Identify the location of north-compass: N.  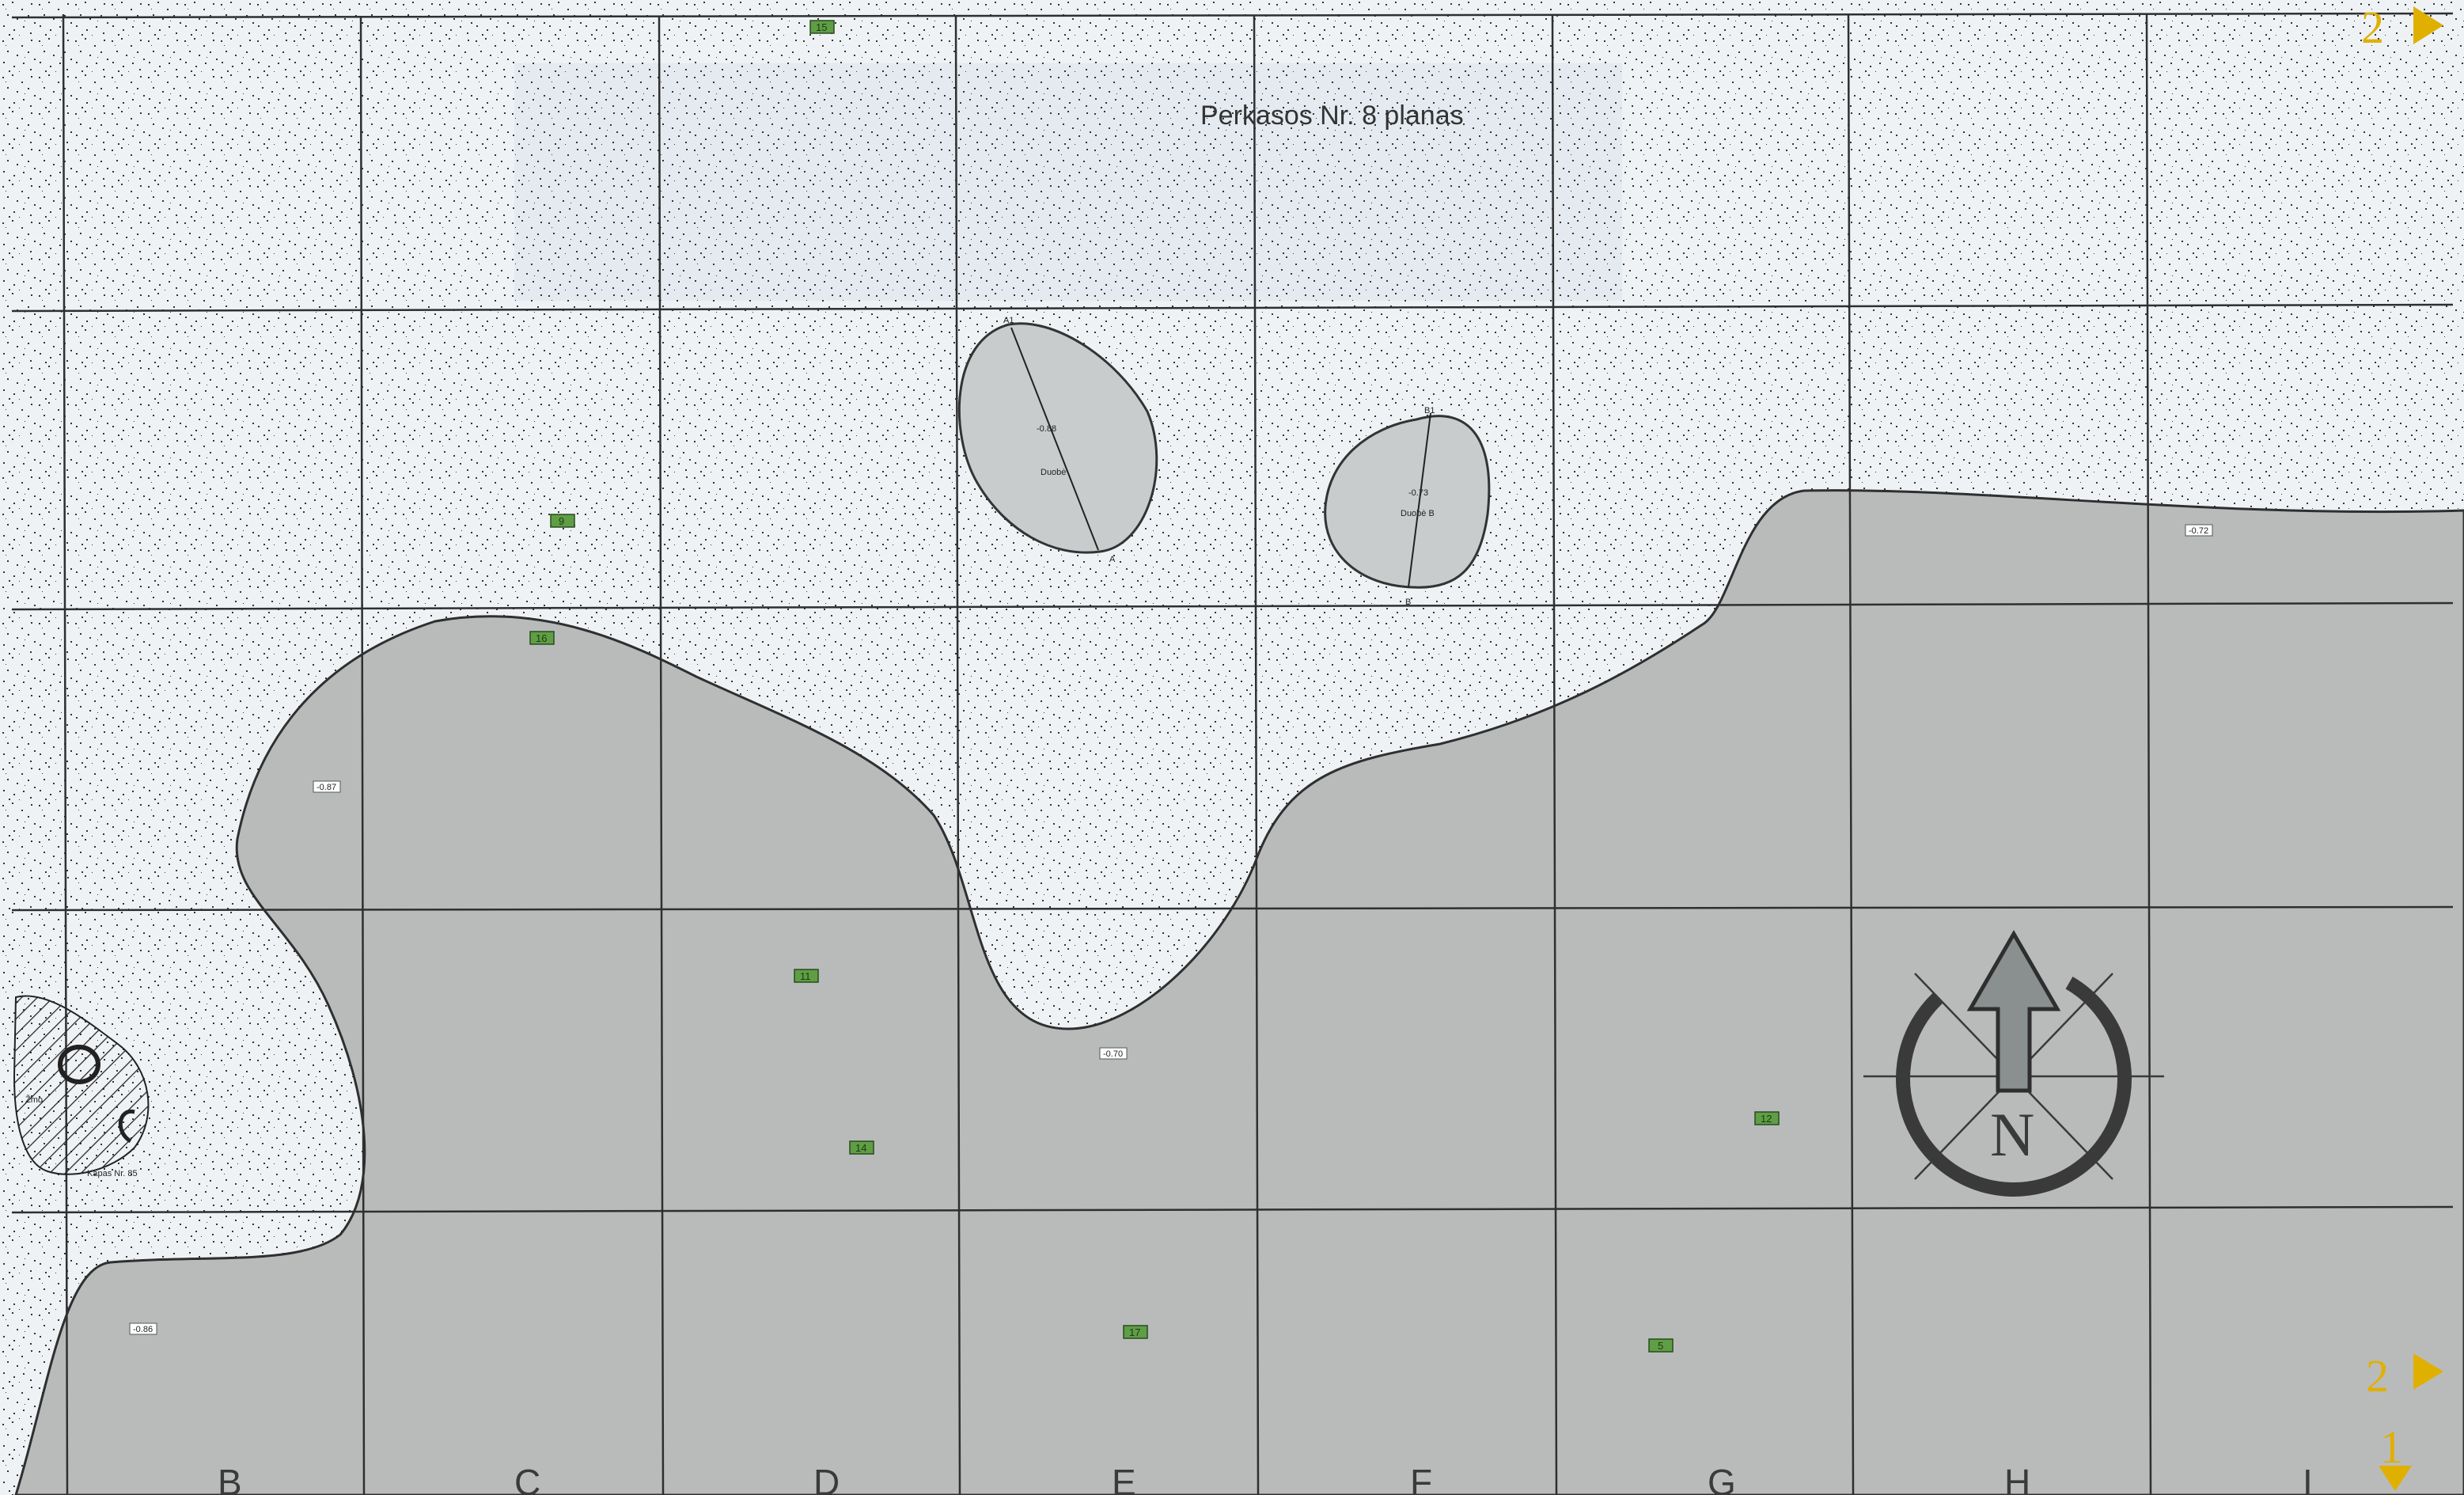
(2013, 1063).